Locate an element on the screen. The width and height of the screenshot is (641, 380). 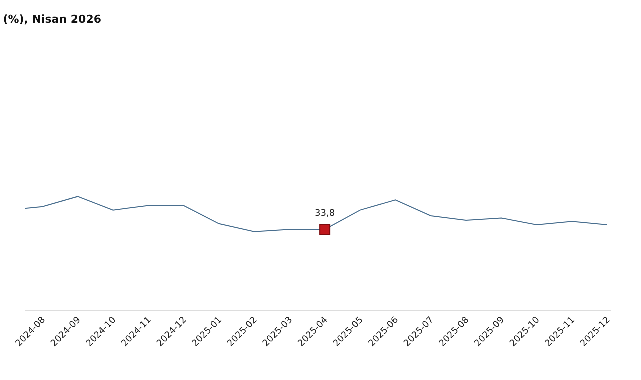
annotation: 33,8 is located at coordinates (325, 214).